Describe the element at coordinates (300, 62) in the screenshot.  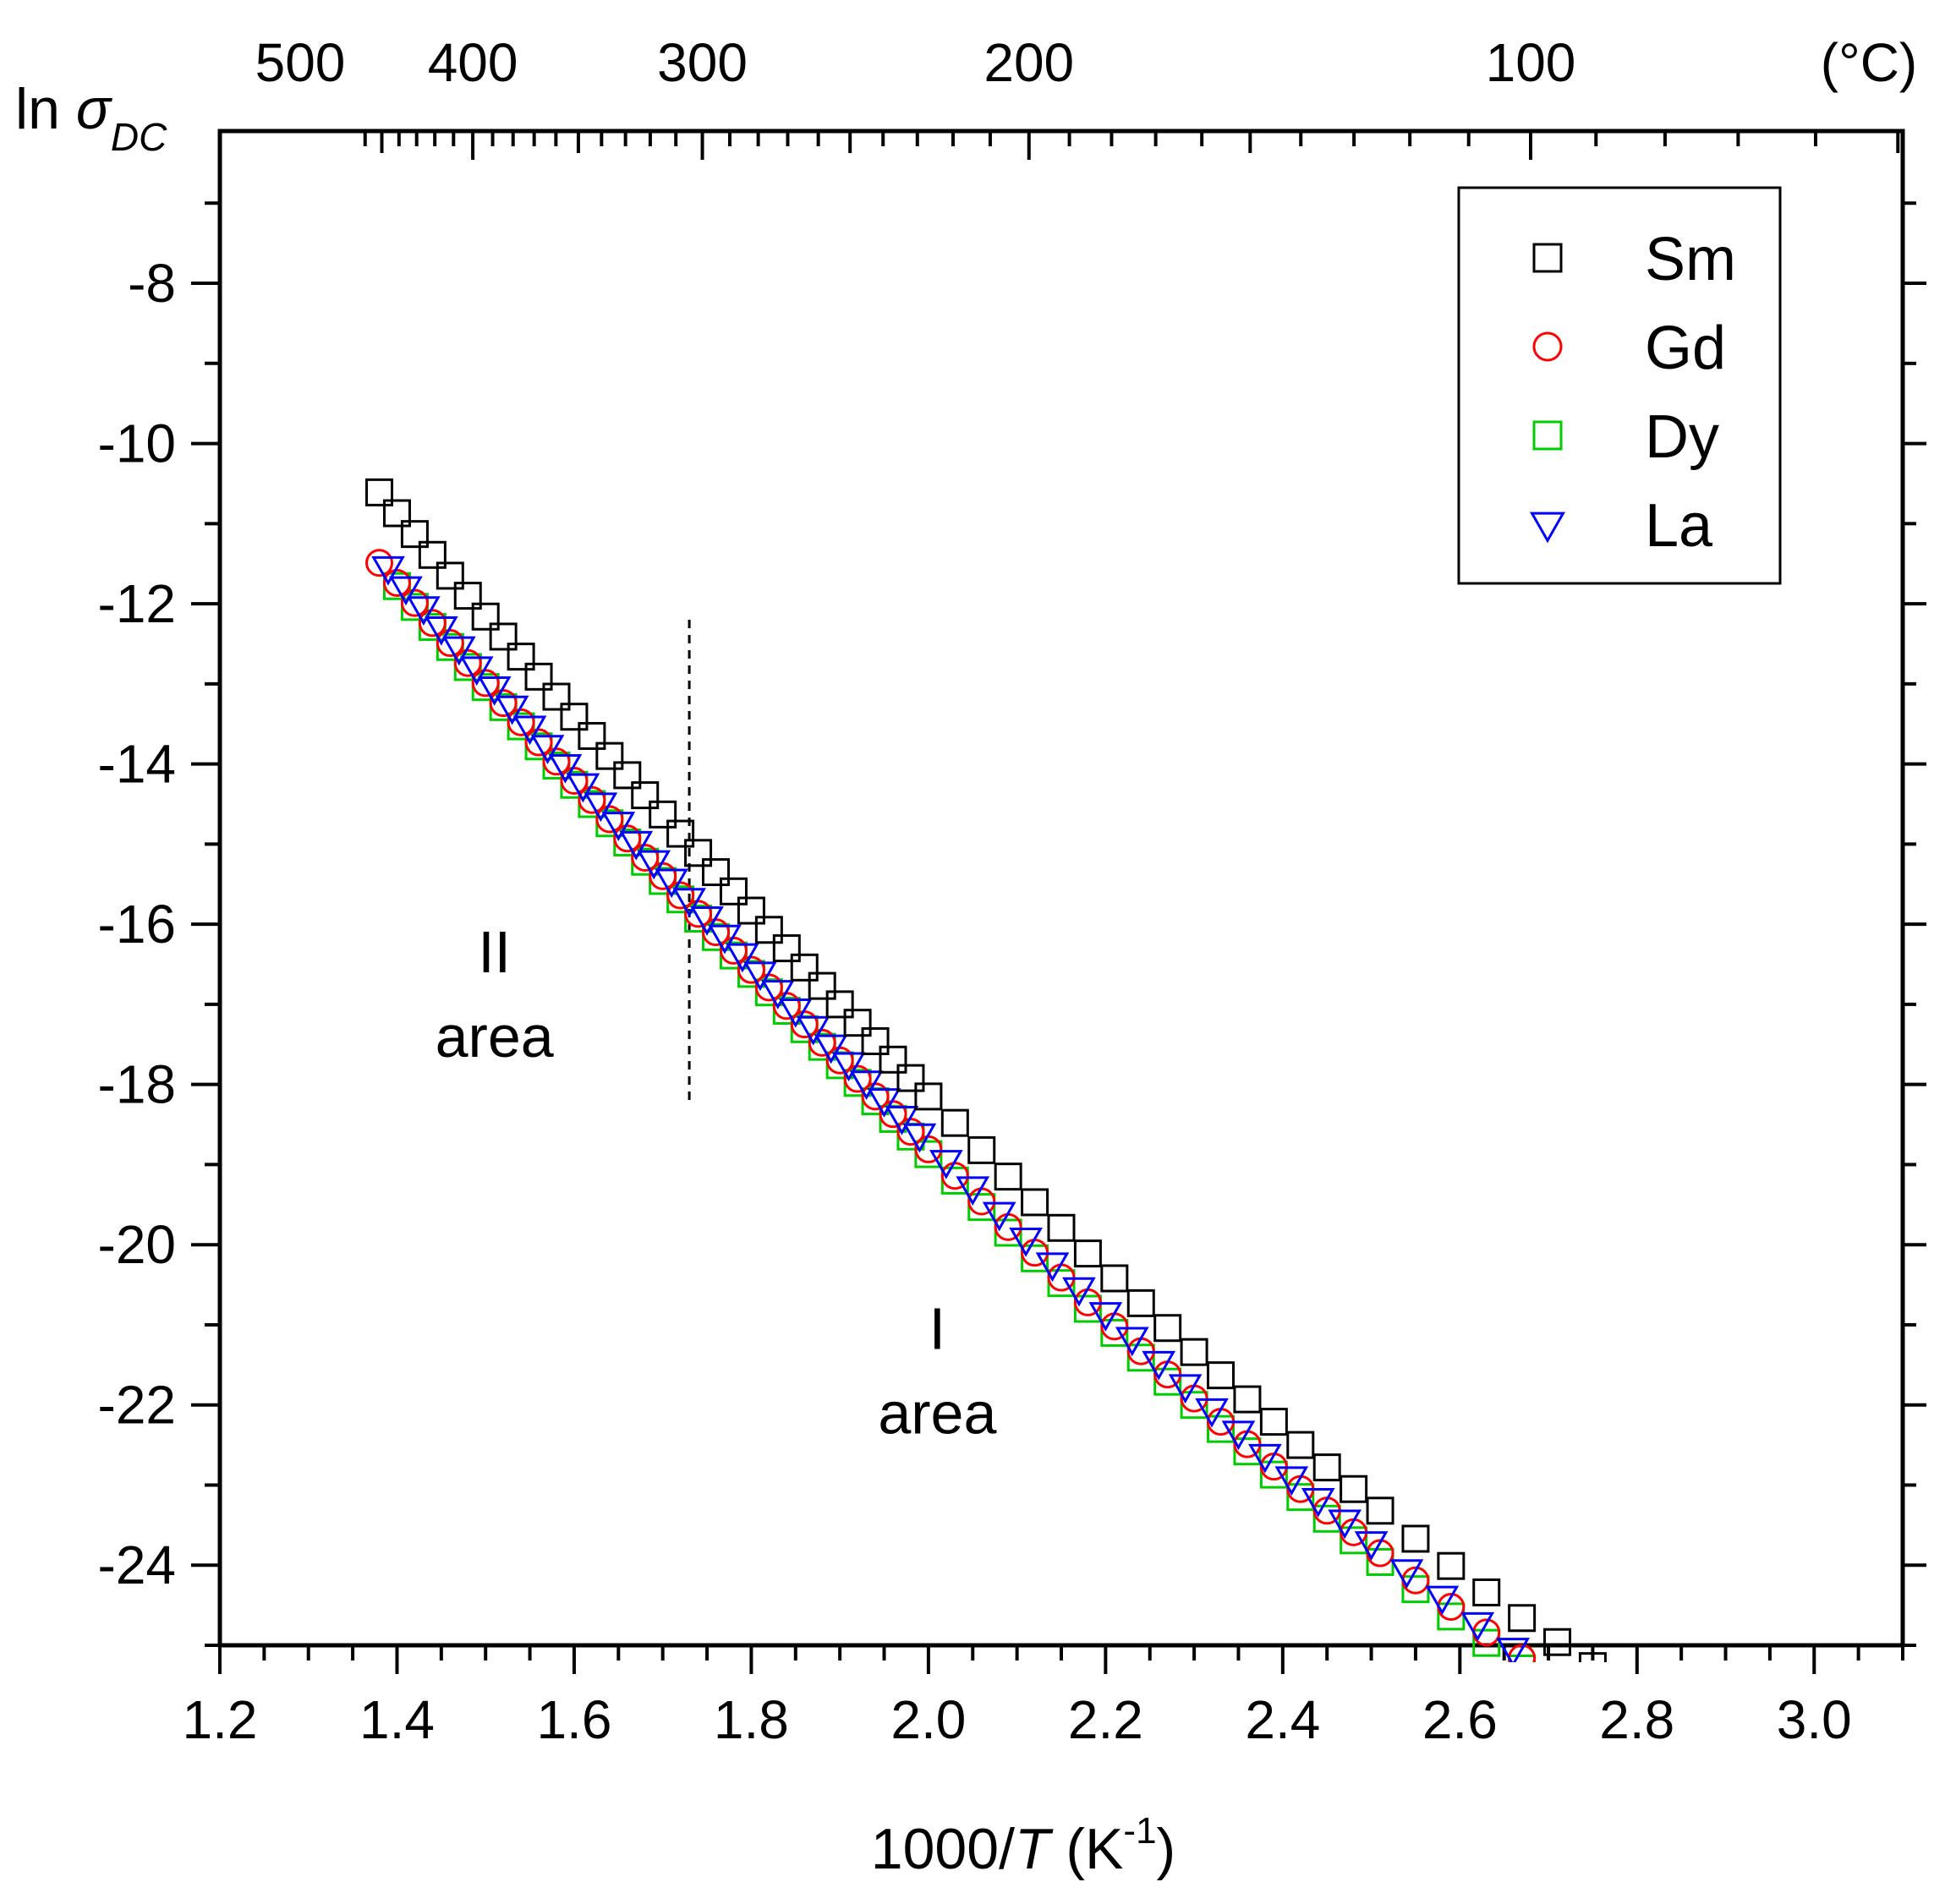
I see `top-tick-label: 500` at that location.